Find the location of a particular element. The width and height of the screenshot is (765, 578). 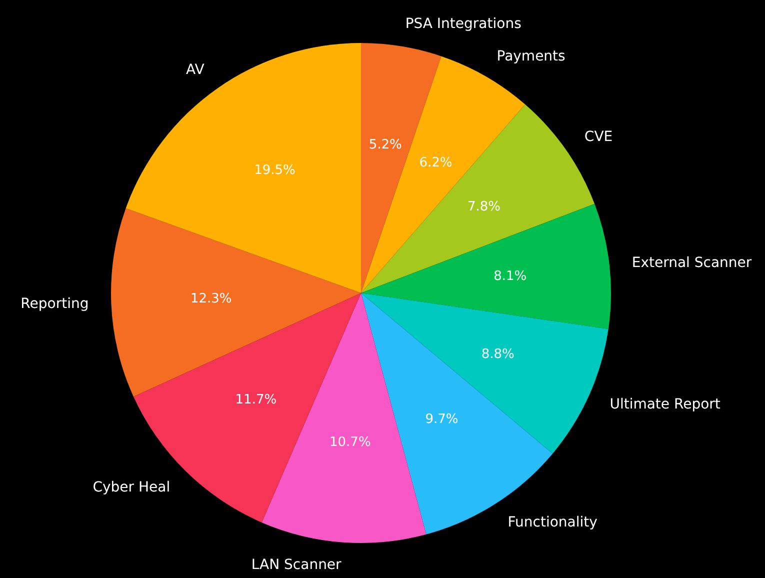

slice-label: Ultimate Report is located at coordinates (665, 404).